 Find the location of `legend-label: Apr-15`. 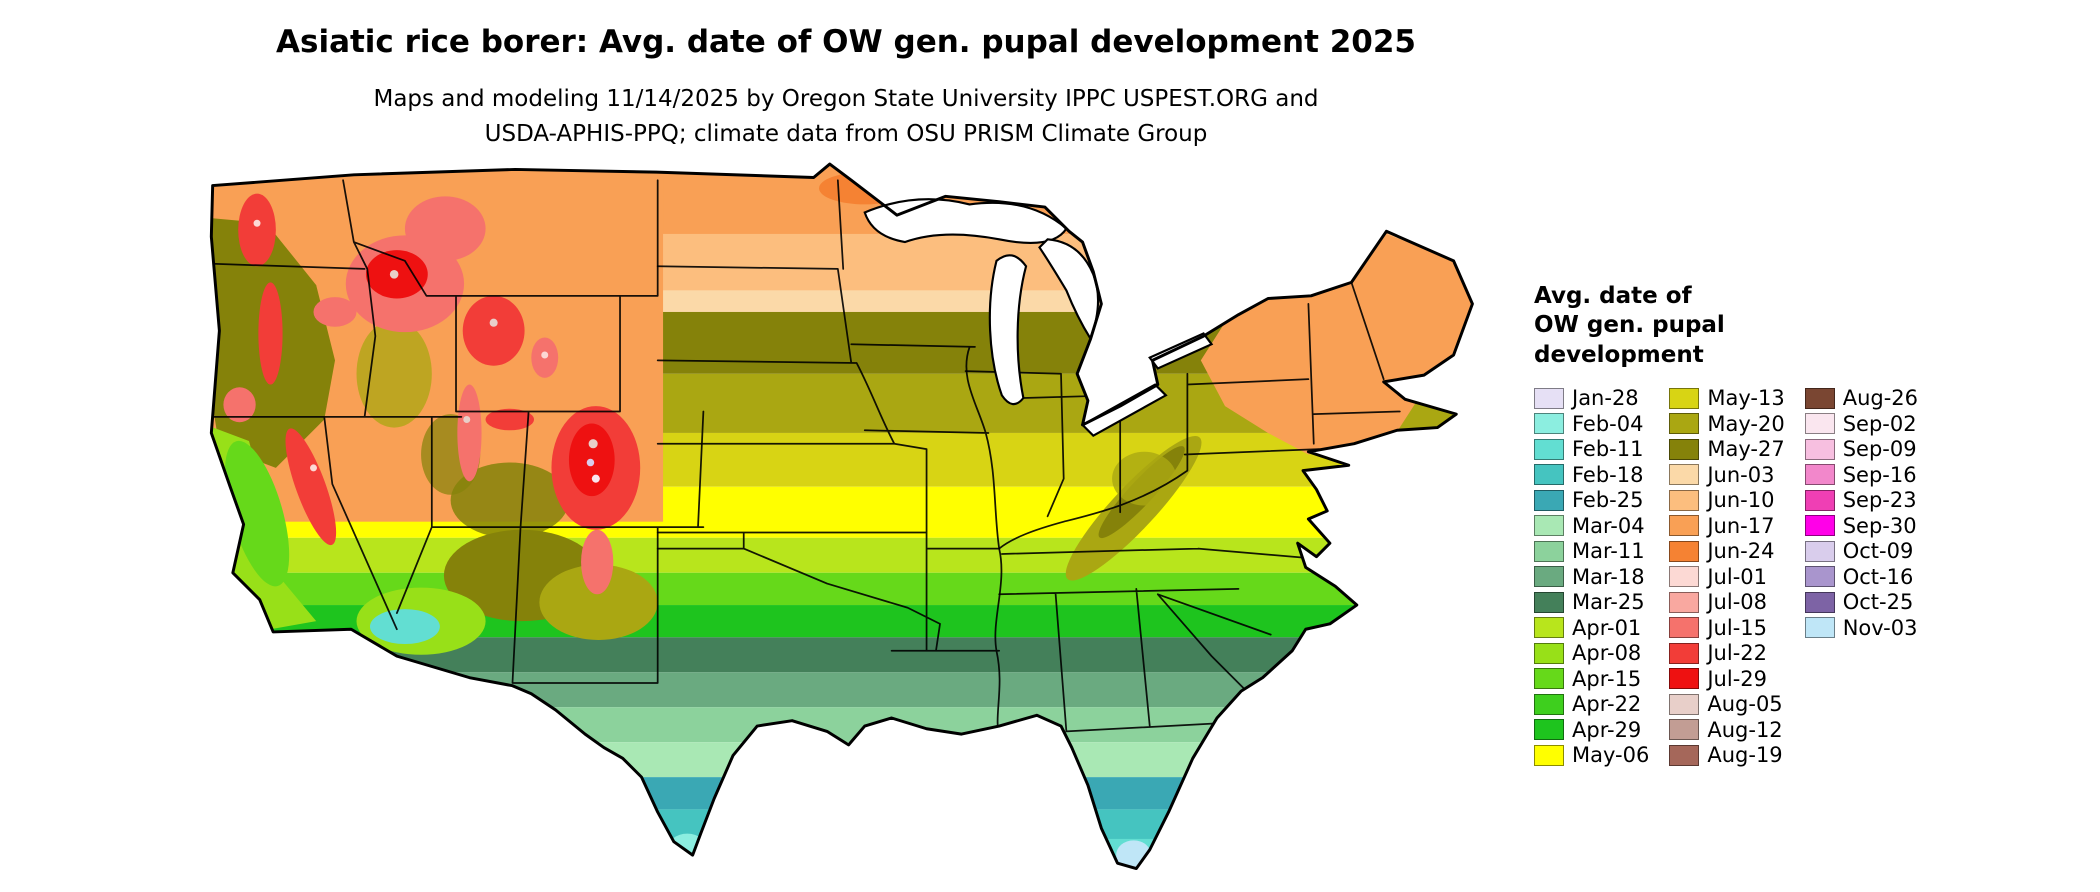

legend-label: Apr-15 is located at coordinates (1607, 678).